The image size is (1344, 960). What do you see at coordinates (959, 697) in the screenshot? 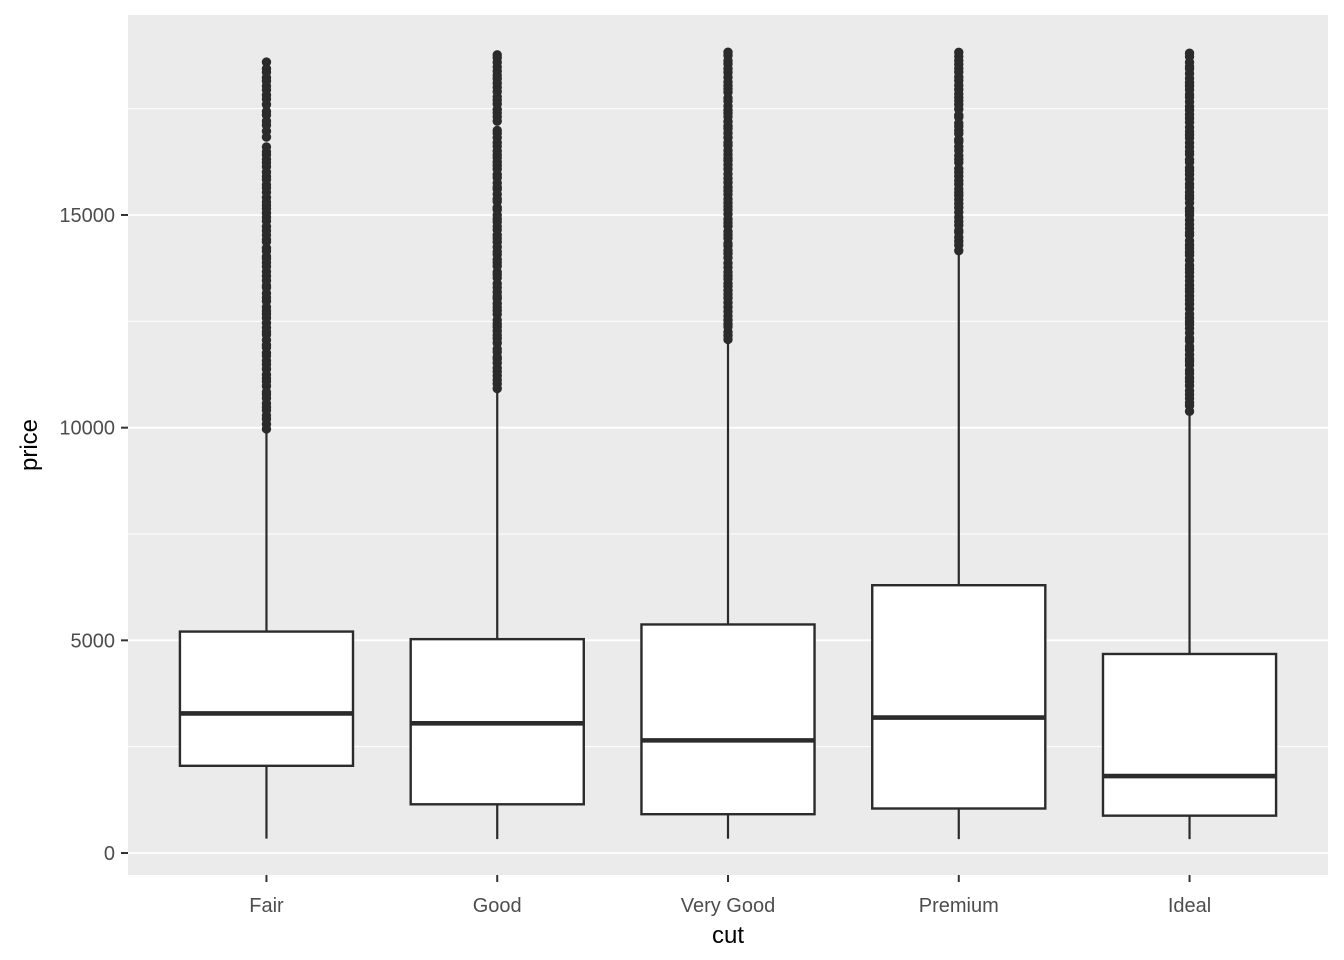
I see `box-premium` at bounding box center [959, 697].